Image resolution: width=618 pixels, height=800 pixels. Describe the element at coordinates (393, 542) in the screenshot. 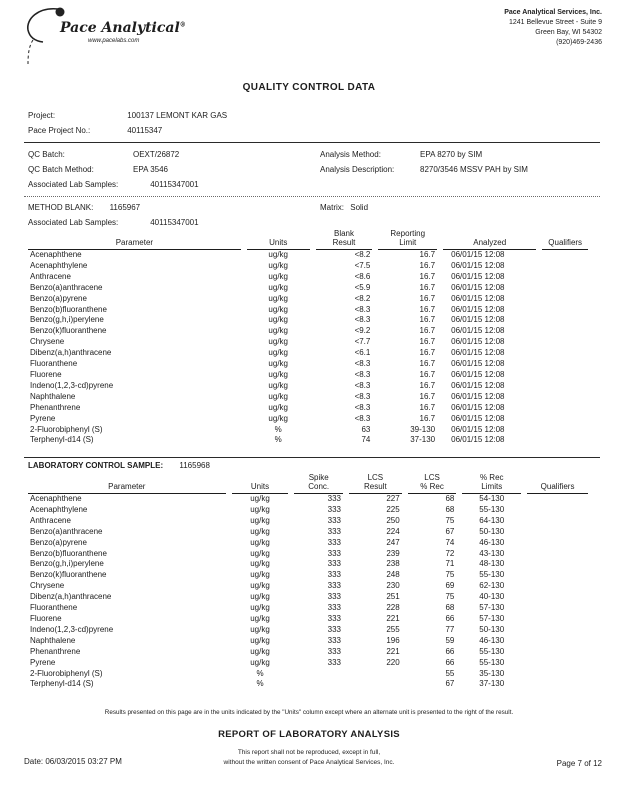

I see `table-cell: 247` at that location.